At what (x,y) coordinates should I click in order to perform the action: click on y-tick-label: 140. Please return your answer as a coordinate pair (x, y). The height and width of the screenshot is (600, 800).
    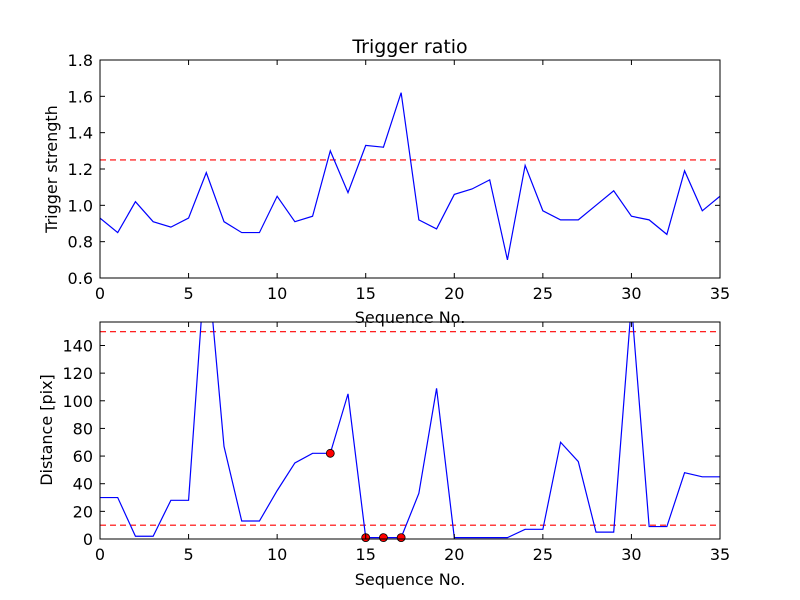
    Looking at the image, I should click on (77, 345).